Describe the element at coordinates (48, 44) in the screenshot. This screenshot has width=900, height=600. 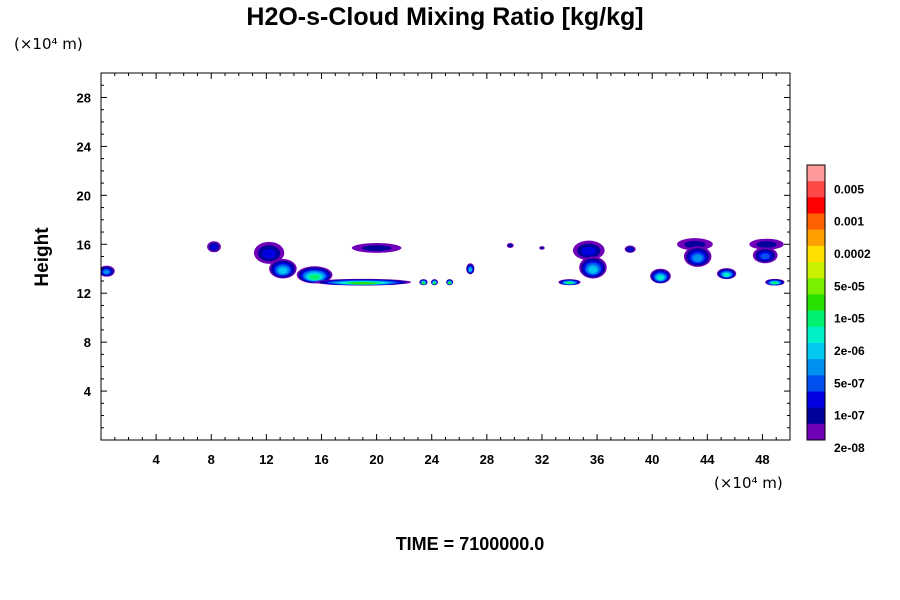
I see `y-axis-unit: (×10⁴ m)` at that location.